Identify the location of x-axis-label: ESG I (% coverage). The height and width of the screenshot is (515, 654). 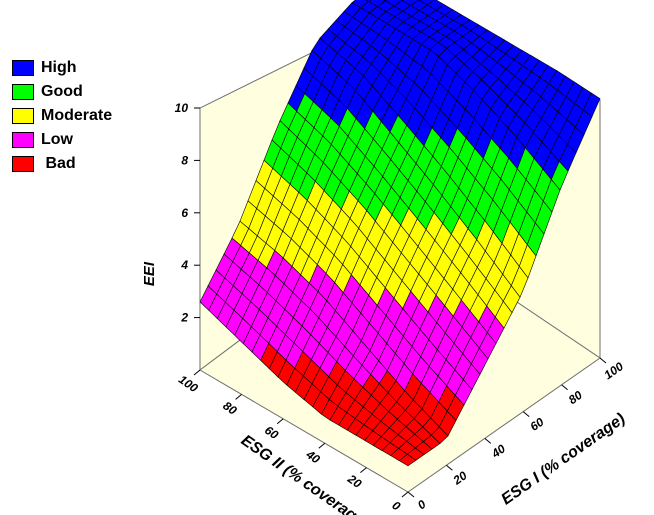
(563, 459).